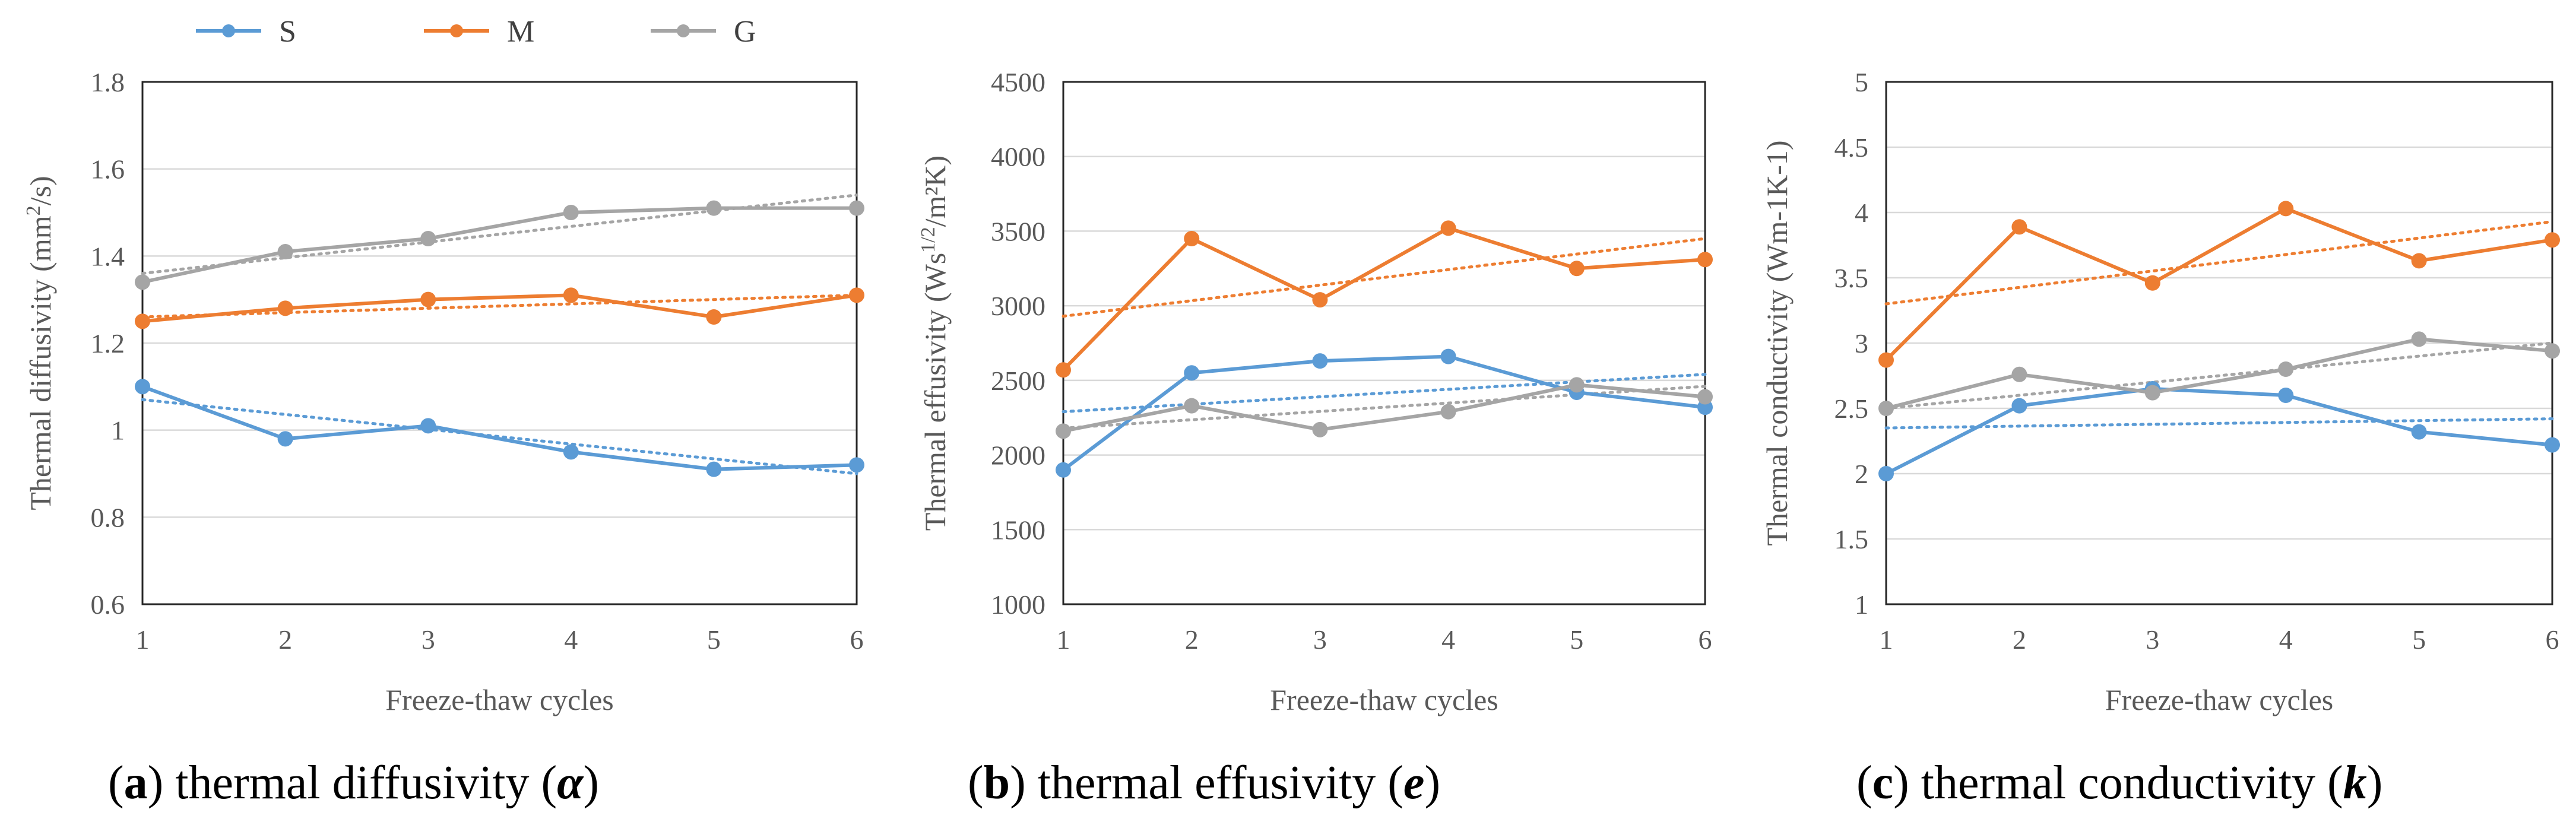 The width and height of the screenshot is (2576, 828). What do you see at coordinates (1384, 299) in the screenshot?
I see `series-line-m` at bounding box center [1384, 299].